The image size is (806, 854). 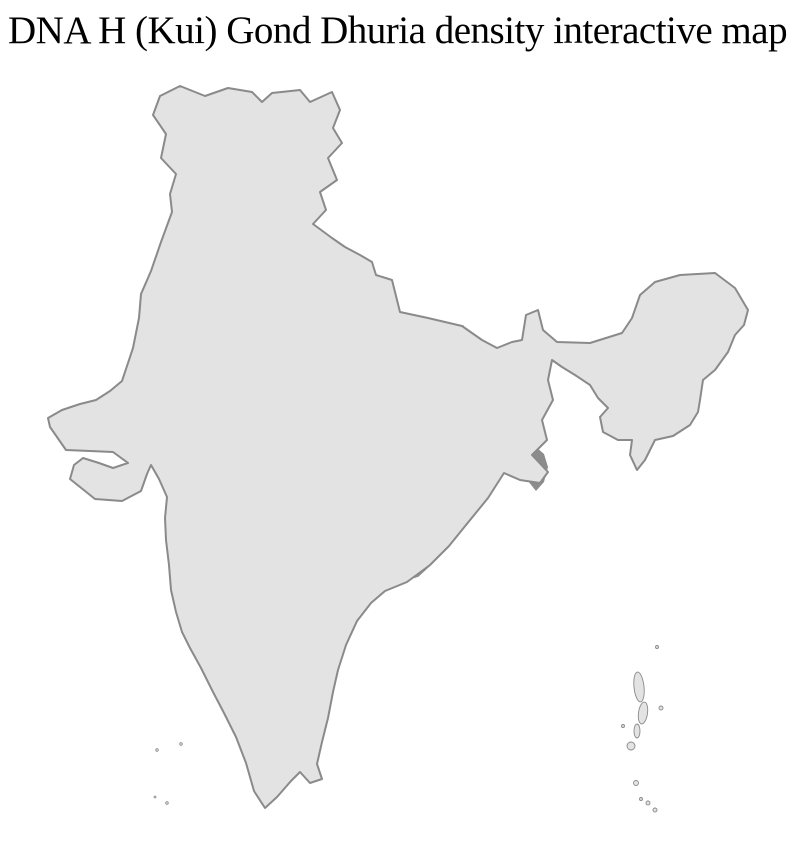 I want to click on lakshadweep-islands, so click(x=168, y=773).